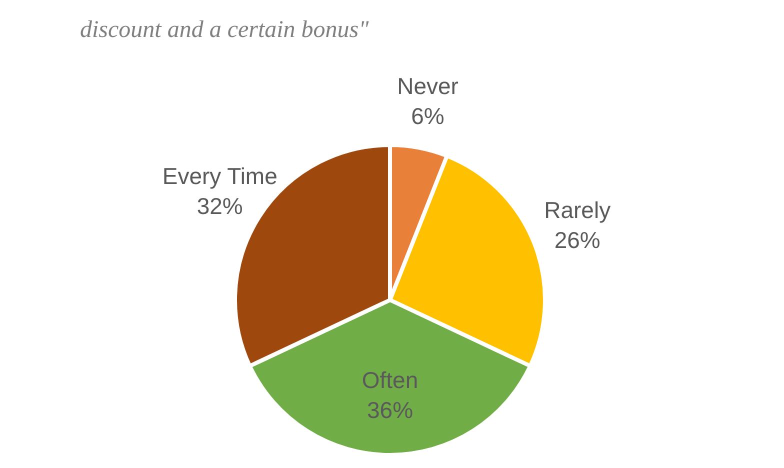 This screenshot has width=784, height=468. Describe the element at coordinates (578, 209) in the screenshot. I see `slice-label: Rarely` at that location.